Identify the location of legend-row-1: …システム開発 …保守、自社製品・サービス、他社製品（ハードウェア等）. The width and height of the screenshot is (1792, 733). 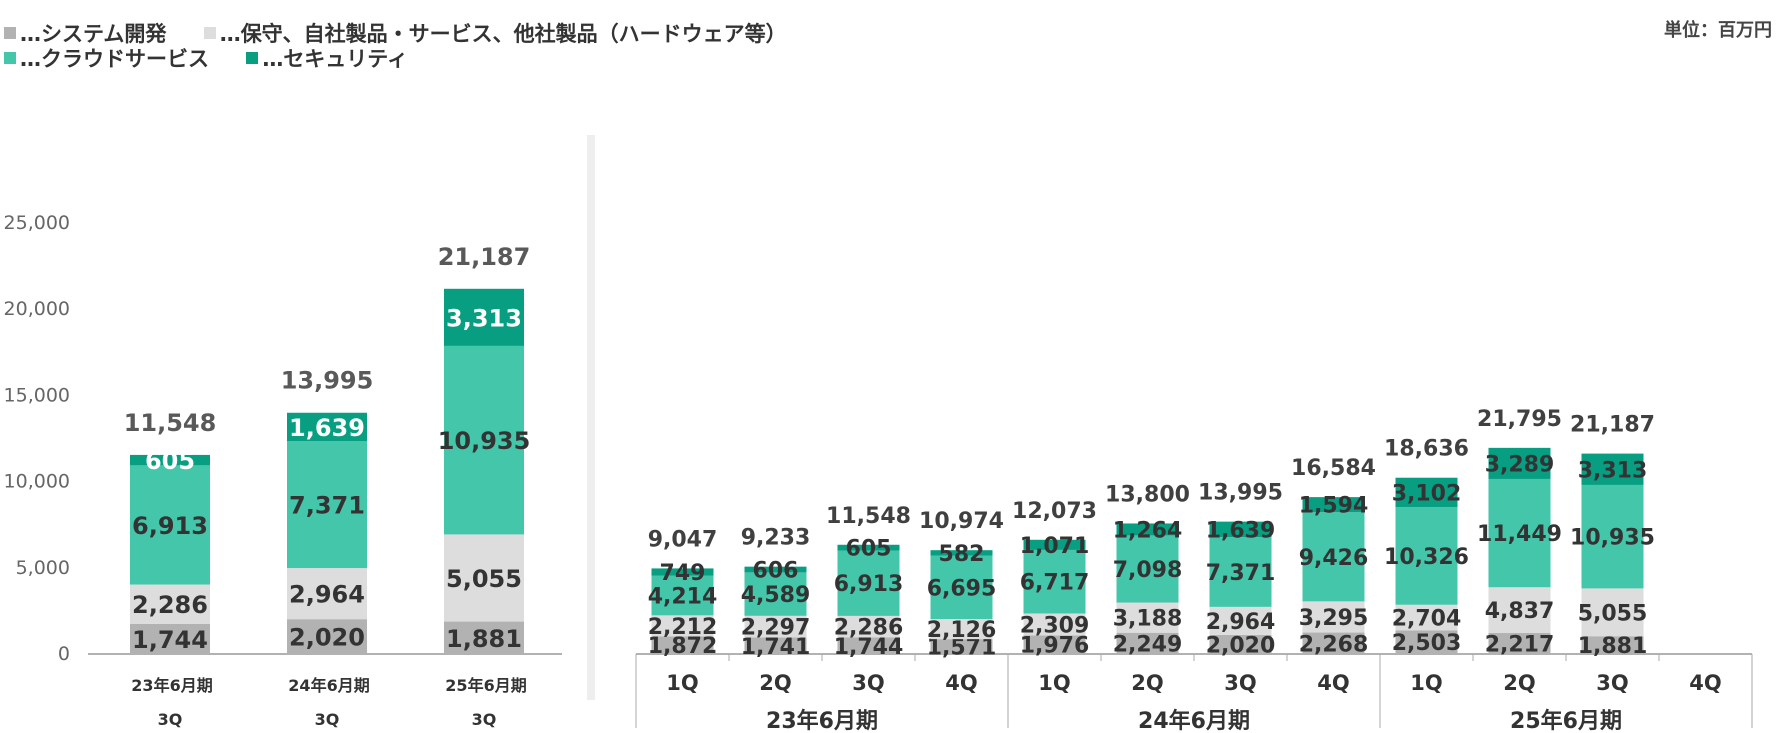
(410, 33).